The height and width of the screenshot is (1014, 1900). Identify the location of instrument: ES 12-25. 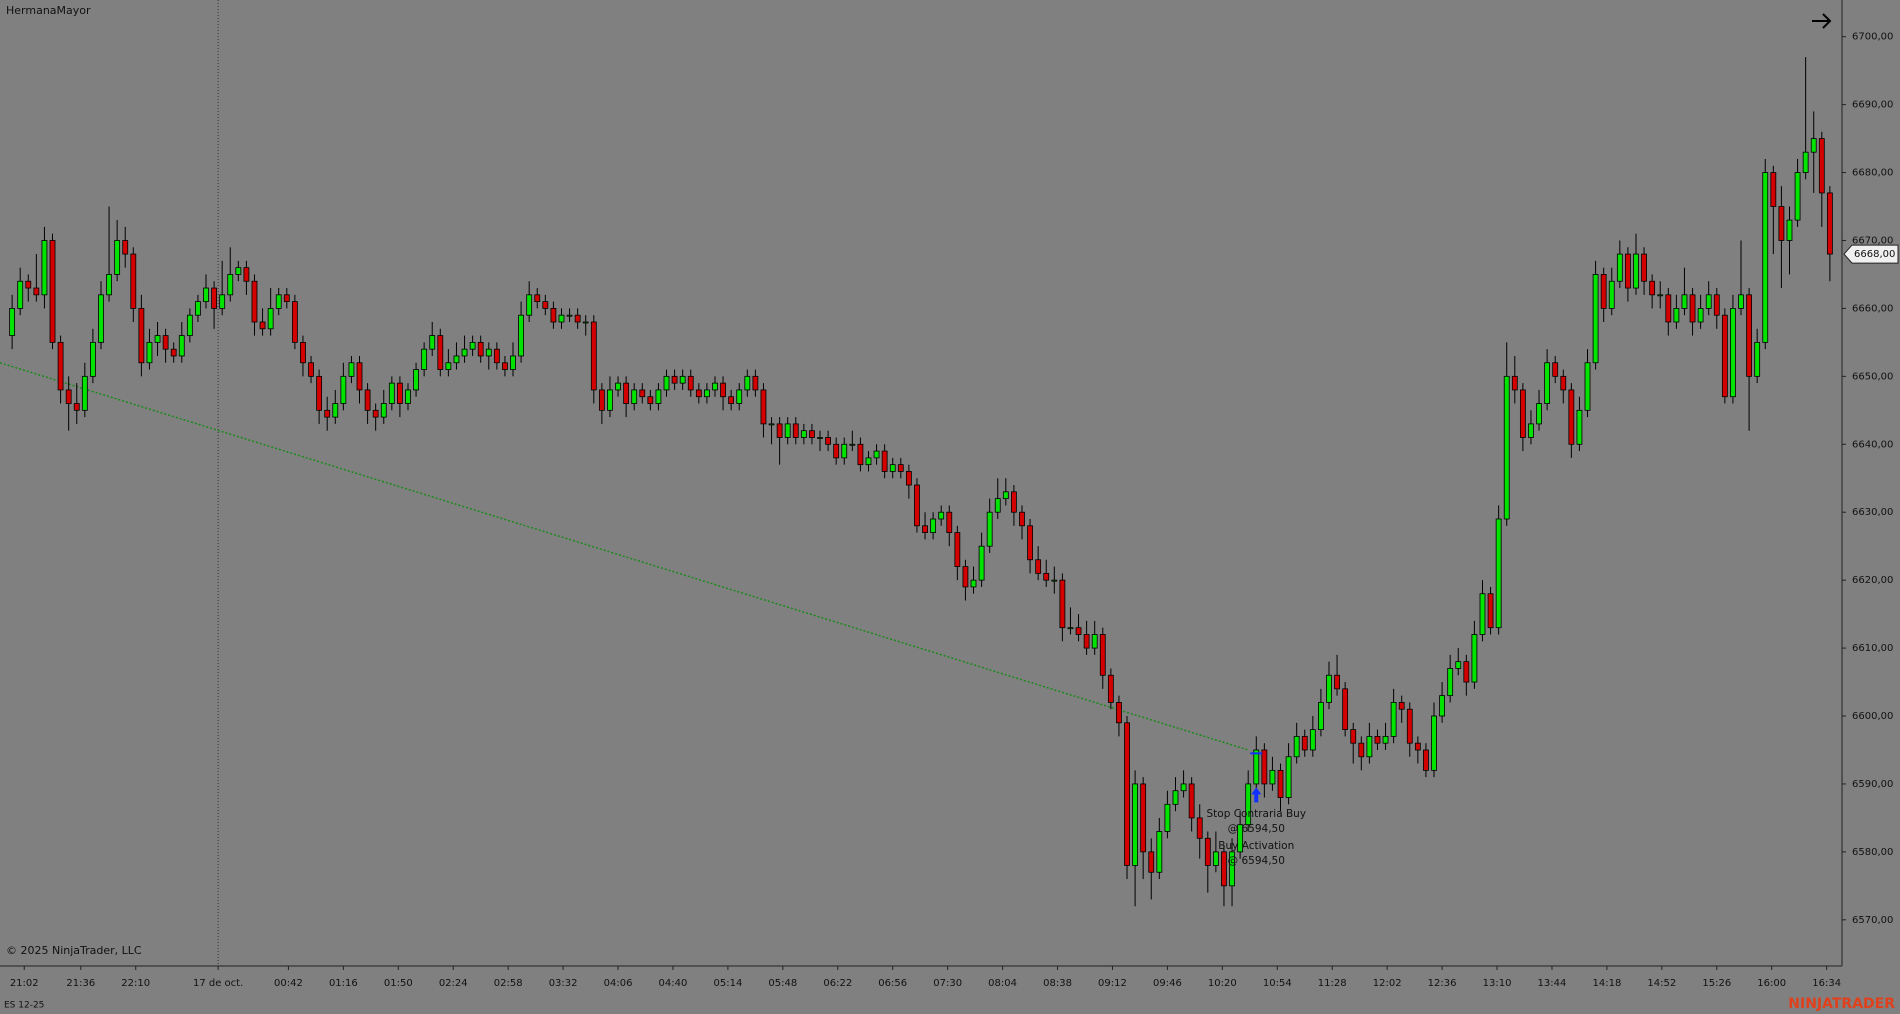
(24, 1006).